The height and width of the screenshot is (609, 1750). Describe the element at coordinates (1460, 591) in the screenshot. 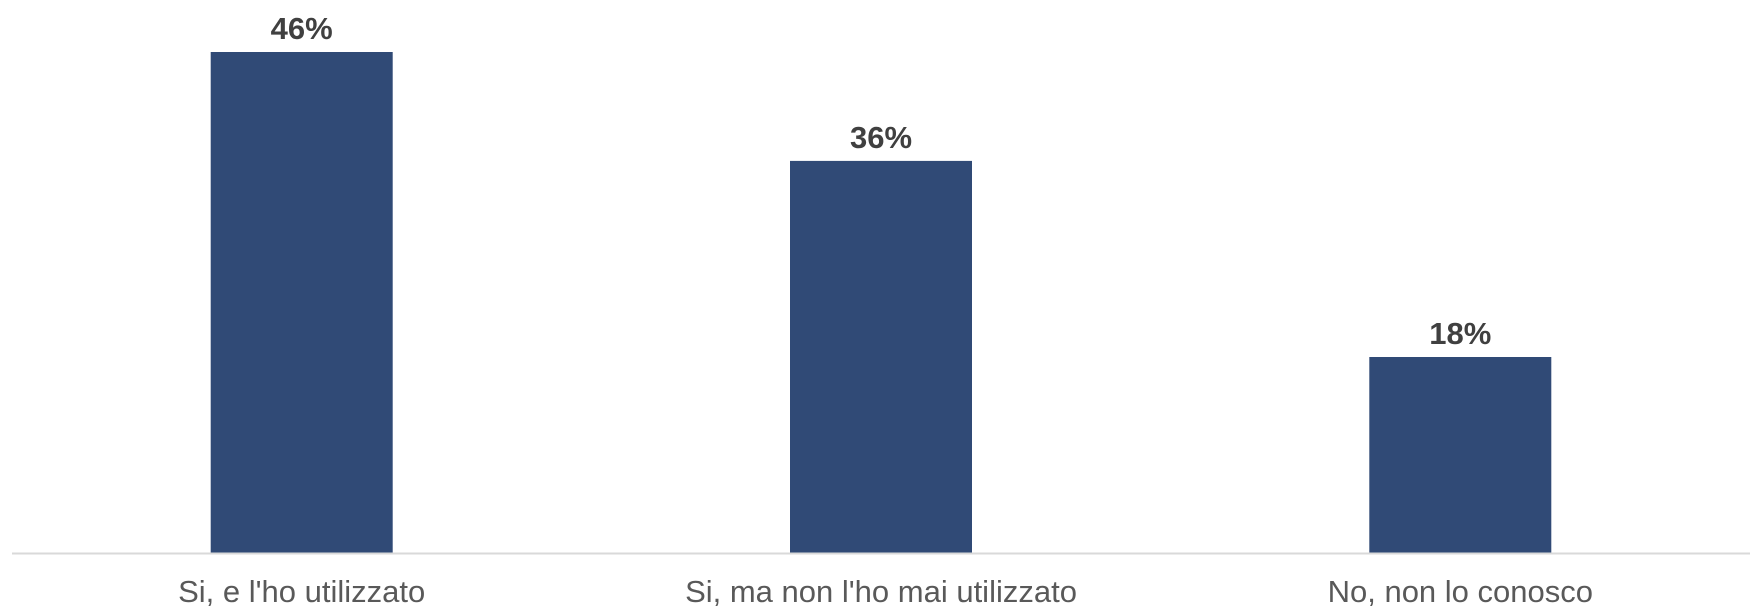

I see `x-tick-label-3: No, non lo conosco` at that location.